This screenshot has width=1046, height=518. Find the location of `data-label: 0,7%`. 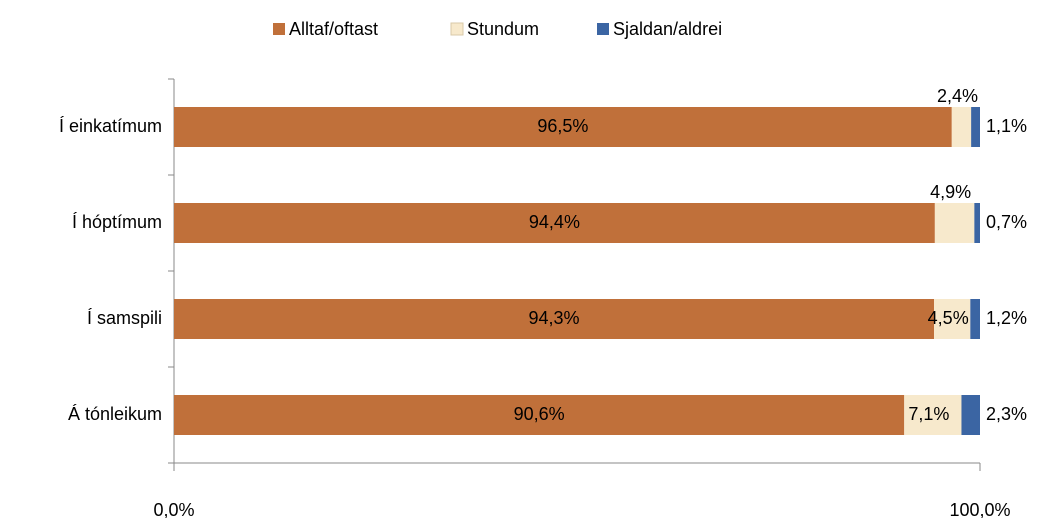

data-label: 0,7% is located at coordinates (1006, 222).